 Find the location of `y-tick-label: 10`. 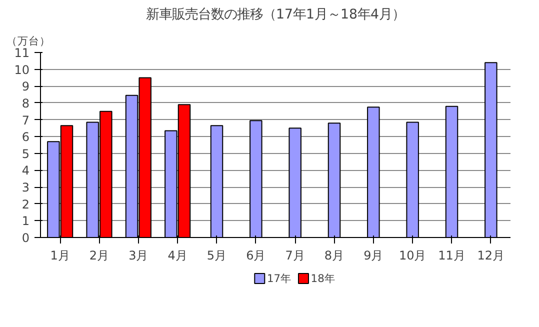

y-tick-label: 10 is located at coordinates (22, 69).